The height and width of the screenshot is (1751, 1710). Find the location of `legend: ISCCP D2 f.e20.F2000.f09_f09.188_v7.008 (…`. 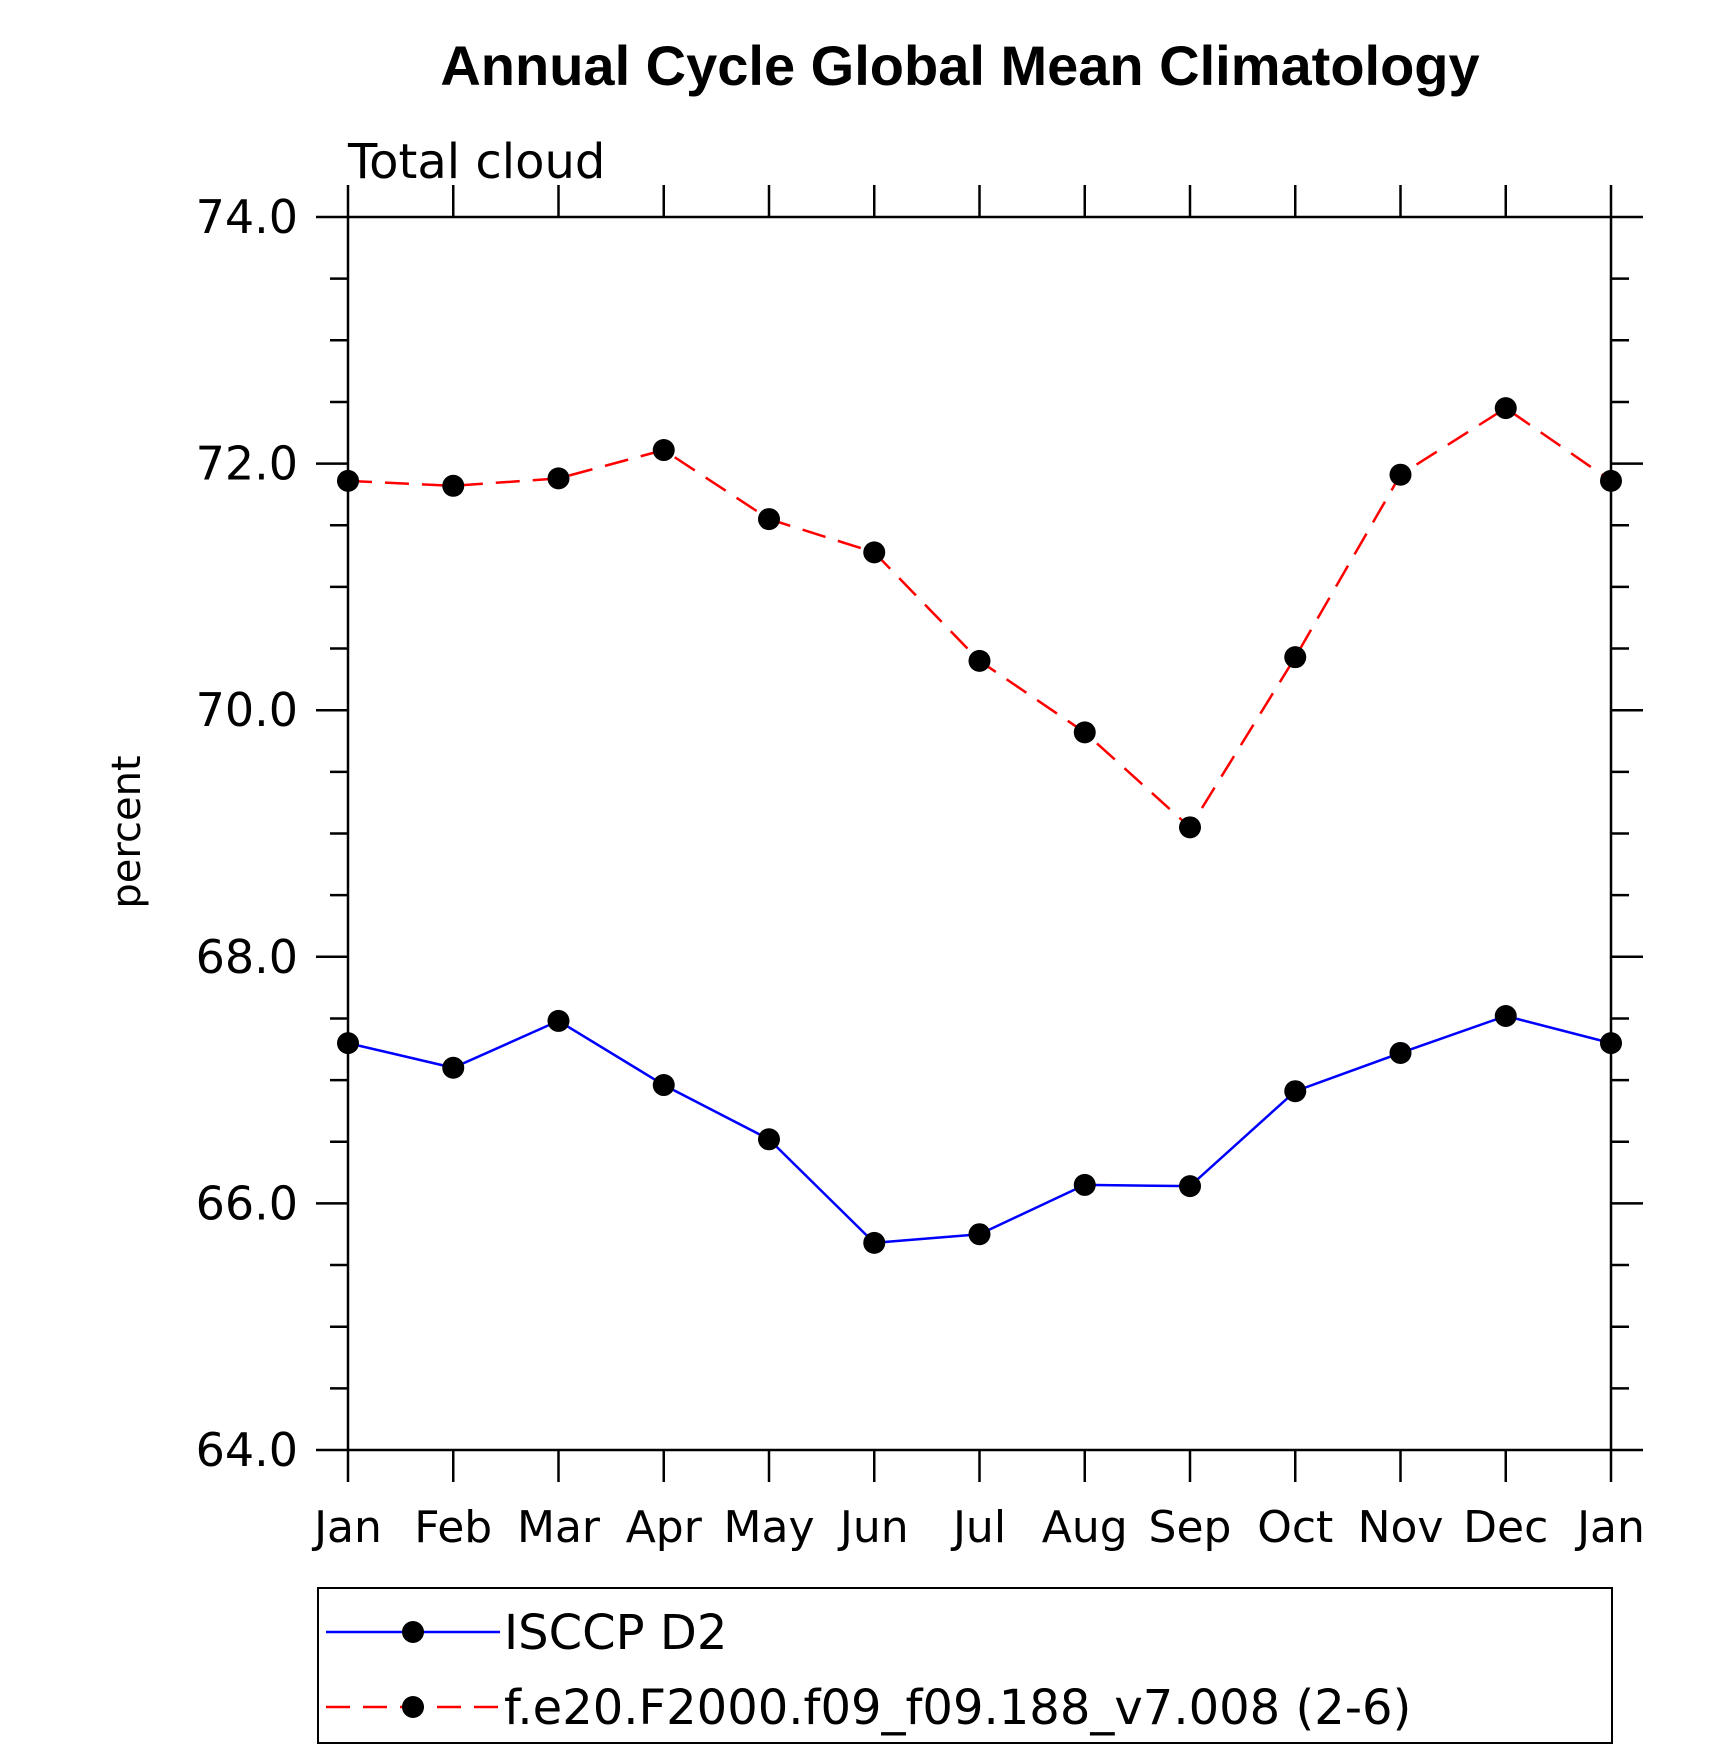

legend: ISCCP D2 f.e20.F2000.f09_f09.188_v7.008 (… is located at coordinates (965, 1665).